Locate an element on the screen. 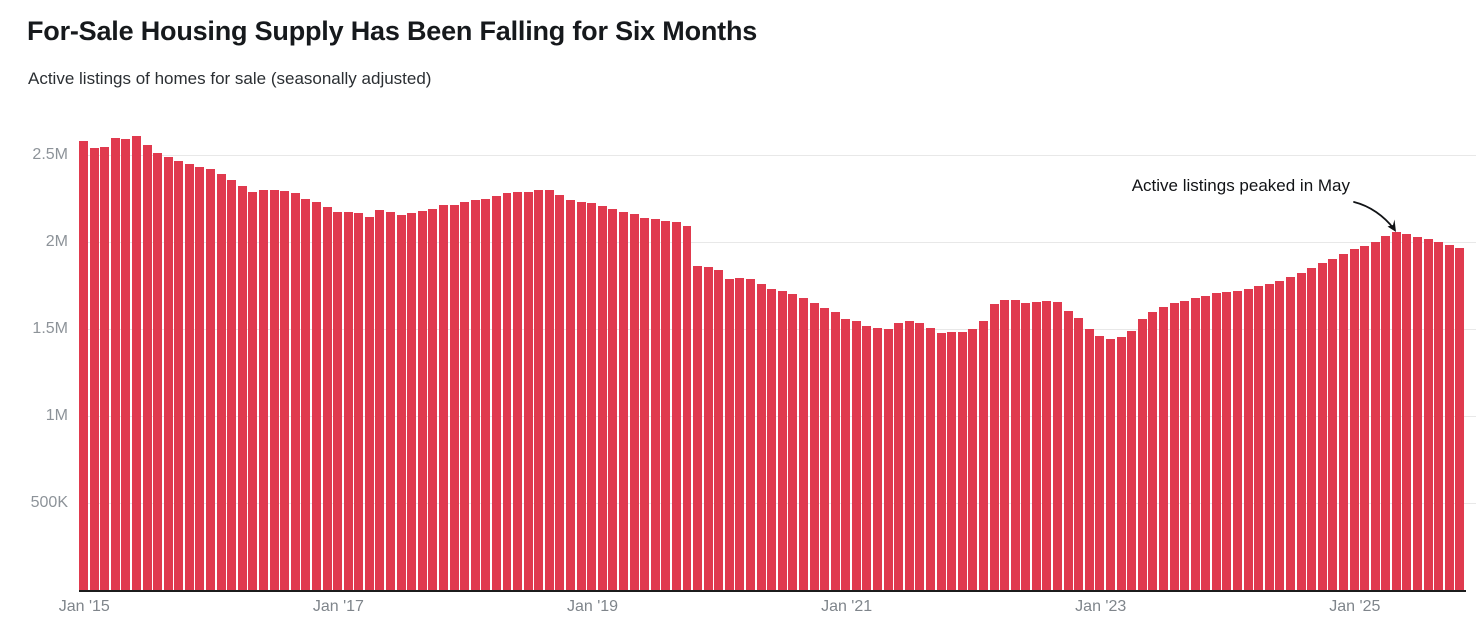 The height and width of the screenshot is (637, 1476). x-axis-tick-label: Jan '21 is located at coordinates (847, 606).